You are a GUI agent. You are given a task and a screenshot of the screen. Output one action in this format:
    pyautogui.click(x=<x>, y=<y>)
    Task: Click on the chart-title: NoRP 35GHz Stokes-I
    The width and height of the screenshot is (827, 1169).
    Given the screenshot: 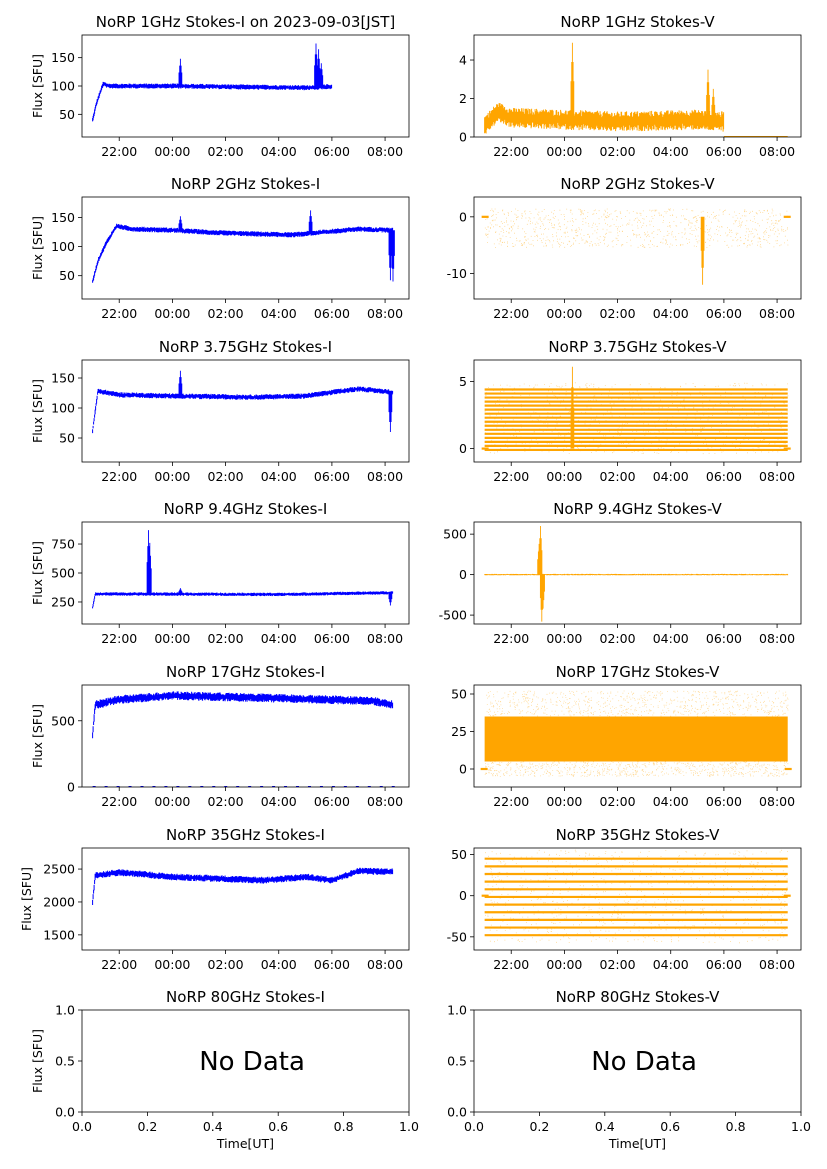 What is the action you would take?
    pyautogui.click(x=245, y=835)
    